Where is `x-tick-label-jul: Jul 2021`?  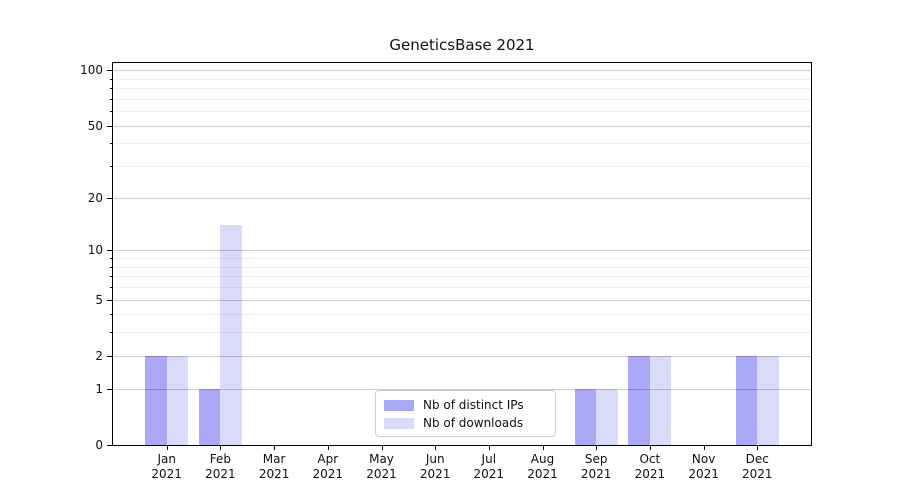
x-tick-label-jul: Jul 2021 is located at coordinates (489, 466).